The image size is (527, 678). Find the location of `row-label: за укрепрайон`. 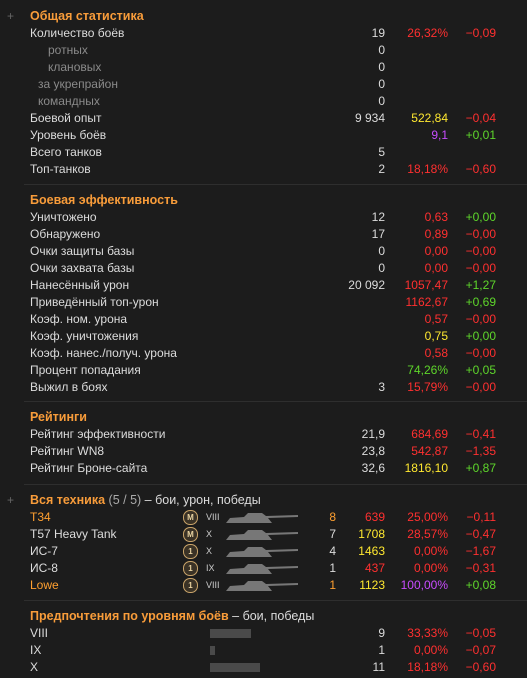

row-label: за укрепрайон is located at coordinates (78, 84).